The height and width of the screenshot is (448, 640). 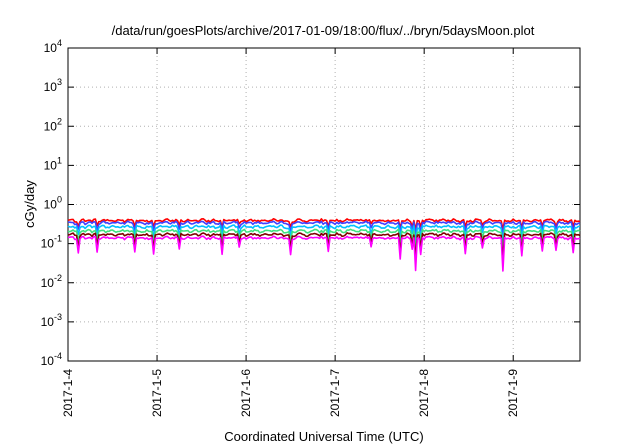 I want to click on y-tick-label: 10⁻³, so click(x=51, y=320).